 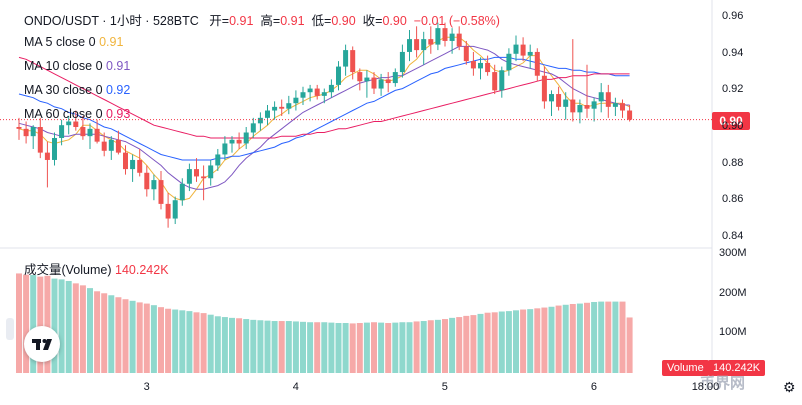 What do you see at coordinates (456, 21) in the screenshot?
I see `change-value: −0.01 (−0.58%)` at bounding box center [456, 21].